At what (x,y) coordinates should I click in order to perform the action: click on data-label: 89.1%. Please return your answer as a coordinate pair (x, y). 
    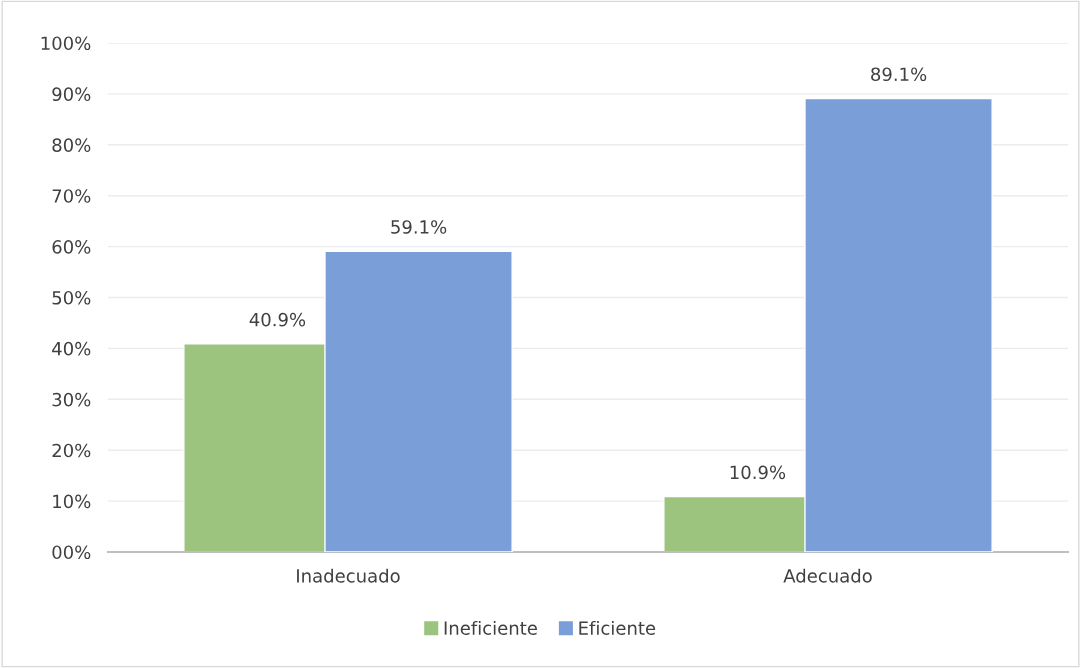
    Looking at the image, I should click on (899, 74).